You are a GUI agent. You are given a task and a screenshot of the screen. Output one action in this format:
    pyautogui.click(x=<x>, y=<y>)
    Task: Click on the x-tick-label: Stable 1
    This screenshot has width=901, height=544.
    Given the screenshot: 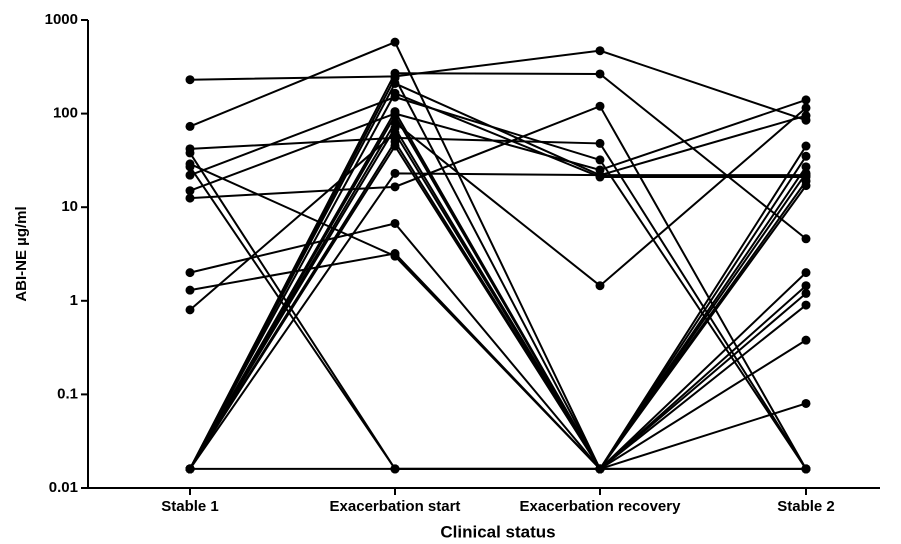 What is the action you would take?
    pyautogui.click(x=190, y=506)
    